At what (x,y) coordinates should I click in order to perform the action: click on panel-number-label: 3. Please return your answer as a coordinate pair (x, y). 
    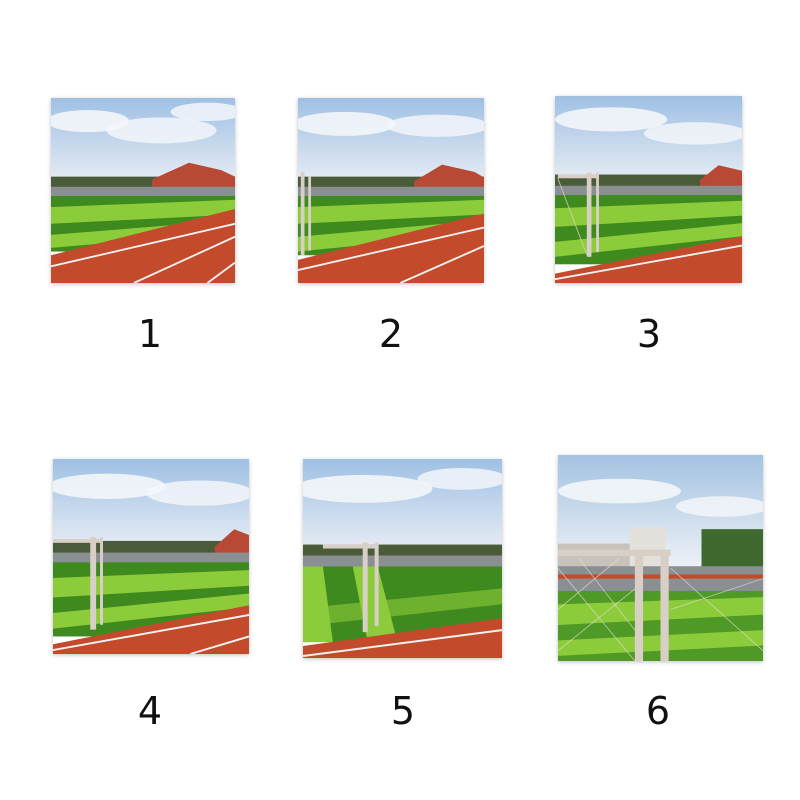
    Looking at the image, I should click on (649, 334).